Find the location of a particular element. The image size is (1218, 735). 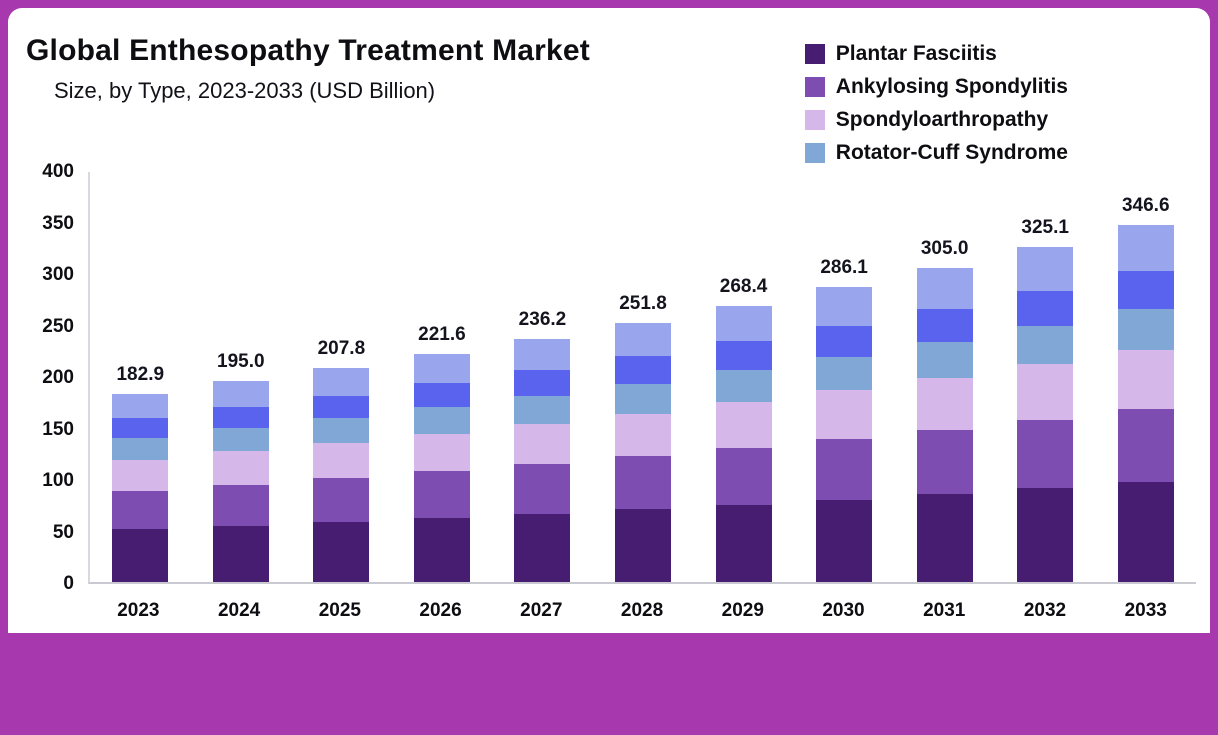

x-axis-label: 2025 is located at coordinates (339, 610).